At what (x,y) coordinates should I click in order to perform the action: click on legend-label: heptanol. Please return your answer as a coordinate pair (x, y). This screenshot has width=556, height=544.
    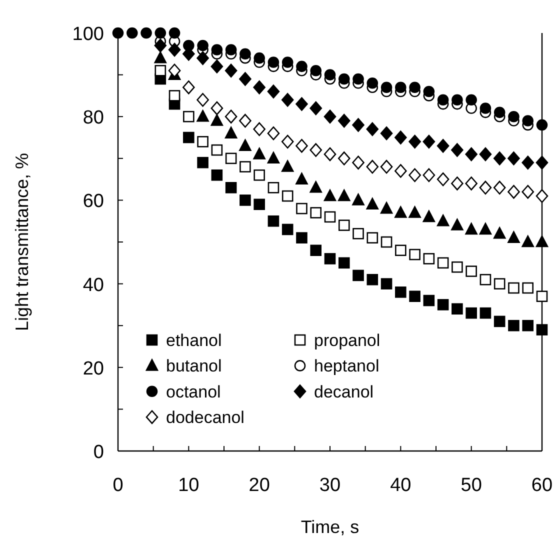
    Looking at the image, I should click on (347, 366).